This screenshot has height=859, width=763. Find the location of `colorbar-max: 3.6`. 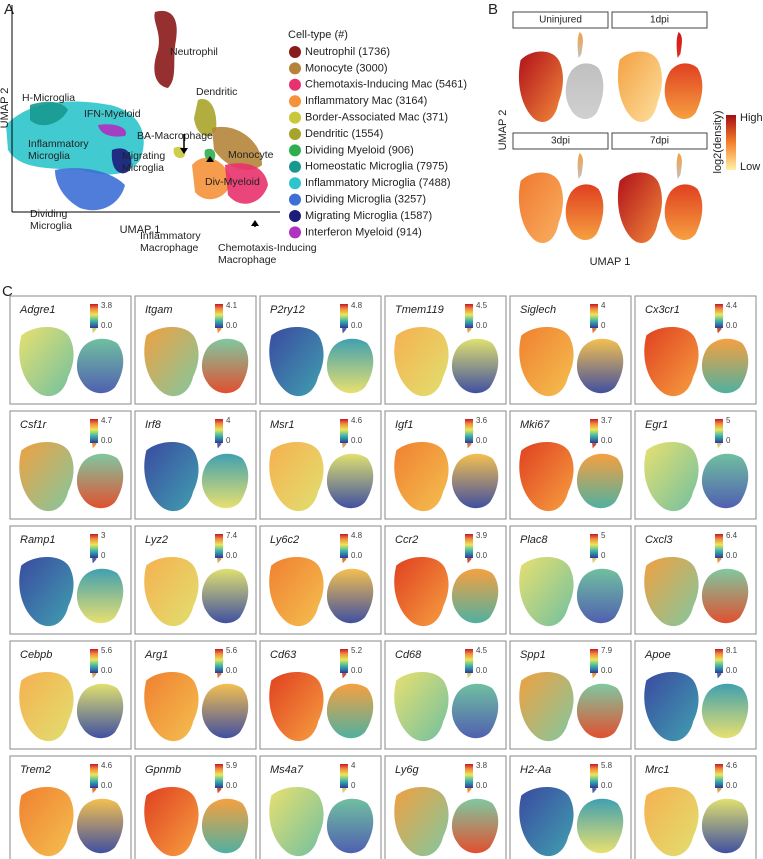

colorbar-max: 3.6 is located at coordinates (482, 420).